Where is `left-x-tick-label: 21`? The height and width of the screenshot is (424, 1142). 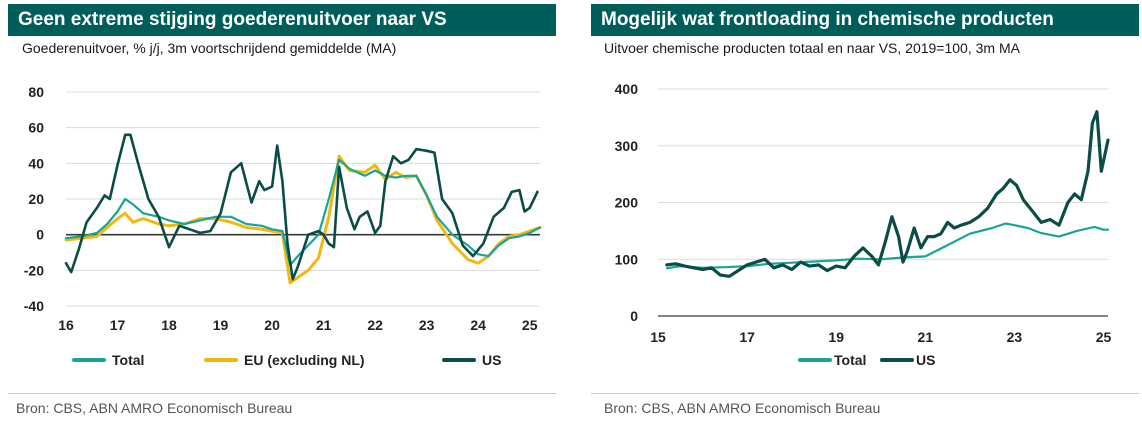 left-x-tick-label: 21 is located at coordinates (324, 325).